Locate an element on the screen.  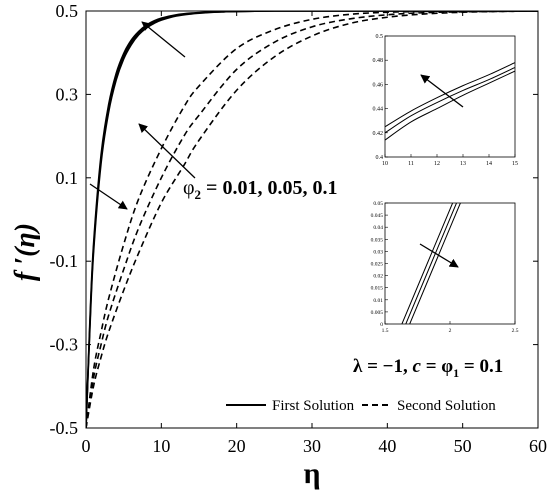
x-tick-label: 20 is located at coordinates (237, 446).